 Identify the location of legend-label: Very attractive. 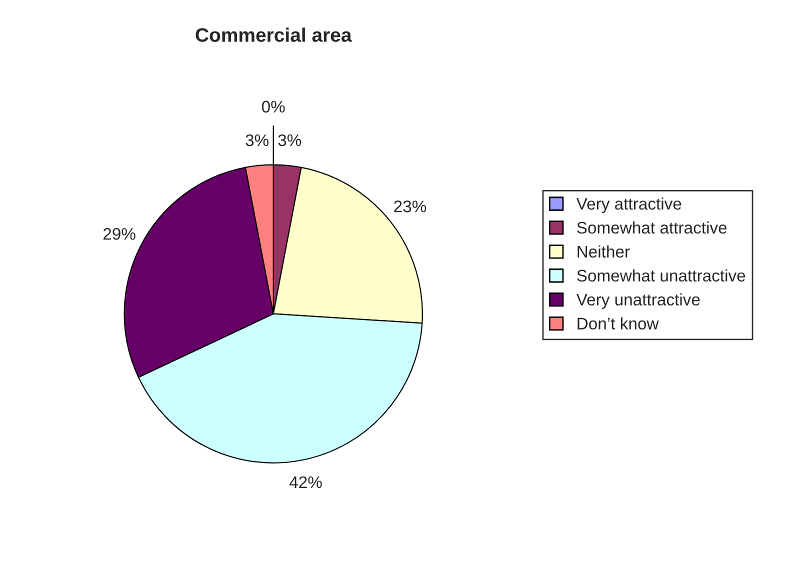
(629, 205).